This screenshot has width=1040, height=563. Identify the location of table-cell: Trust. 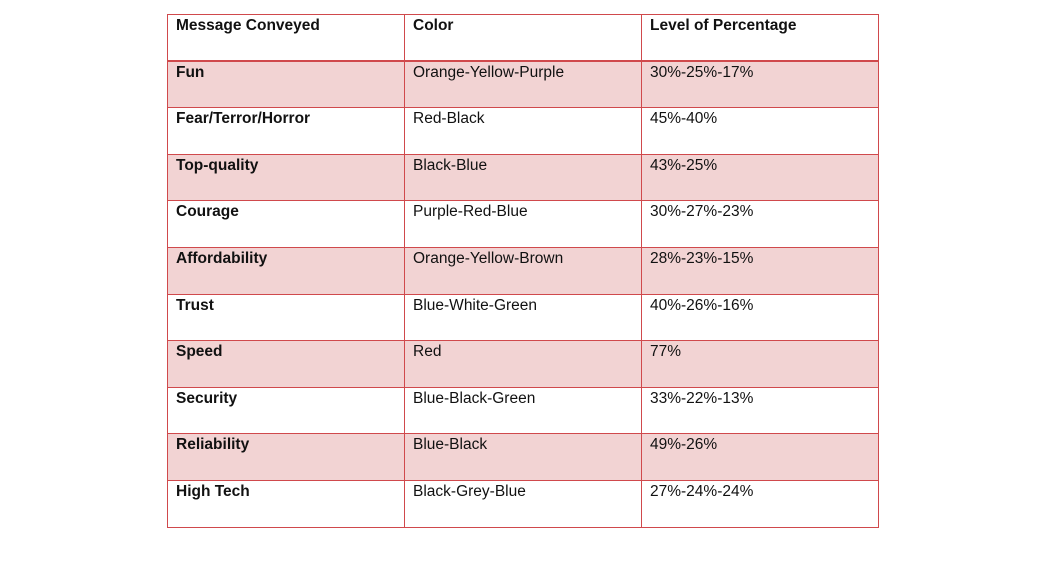
(286, 317).